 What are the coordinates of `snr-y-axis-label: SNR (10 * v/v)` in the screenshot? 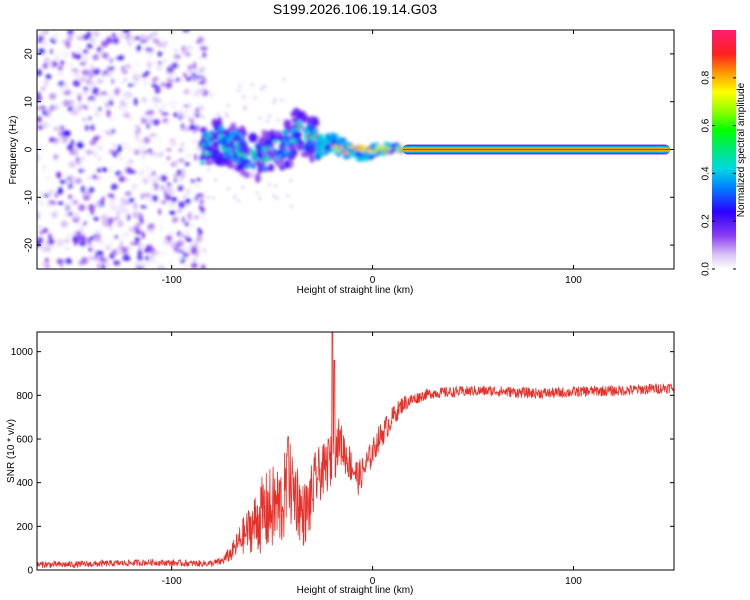 It's located at (11, 451).